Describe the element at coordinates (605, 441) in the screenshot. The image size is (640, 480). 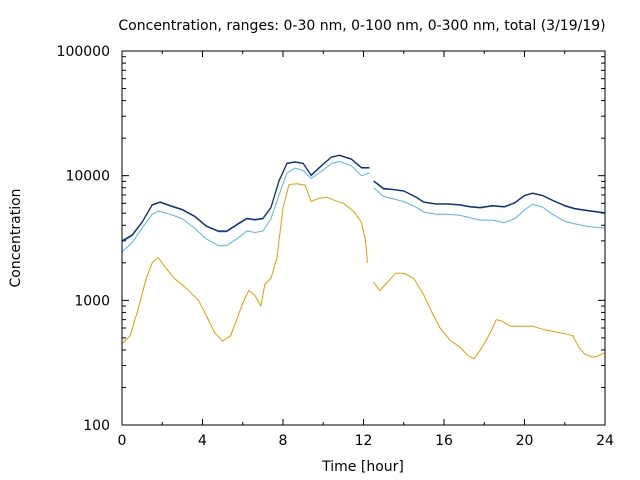
I see `x-tick-label: 24` at that location.